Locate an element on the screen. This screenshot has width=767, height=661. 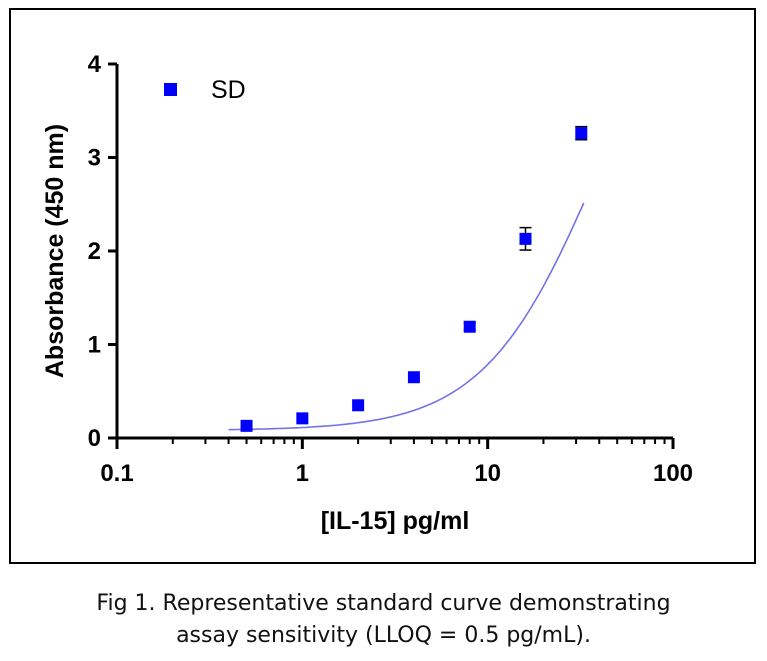
y-tick-label: 3 is located at coordinates (94, 158).